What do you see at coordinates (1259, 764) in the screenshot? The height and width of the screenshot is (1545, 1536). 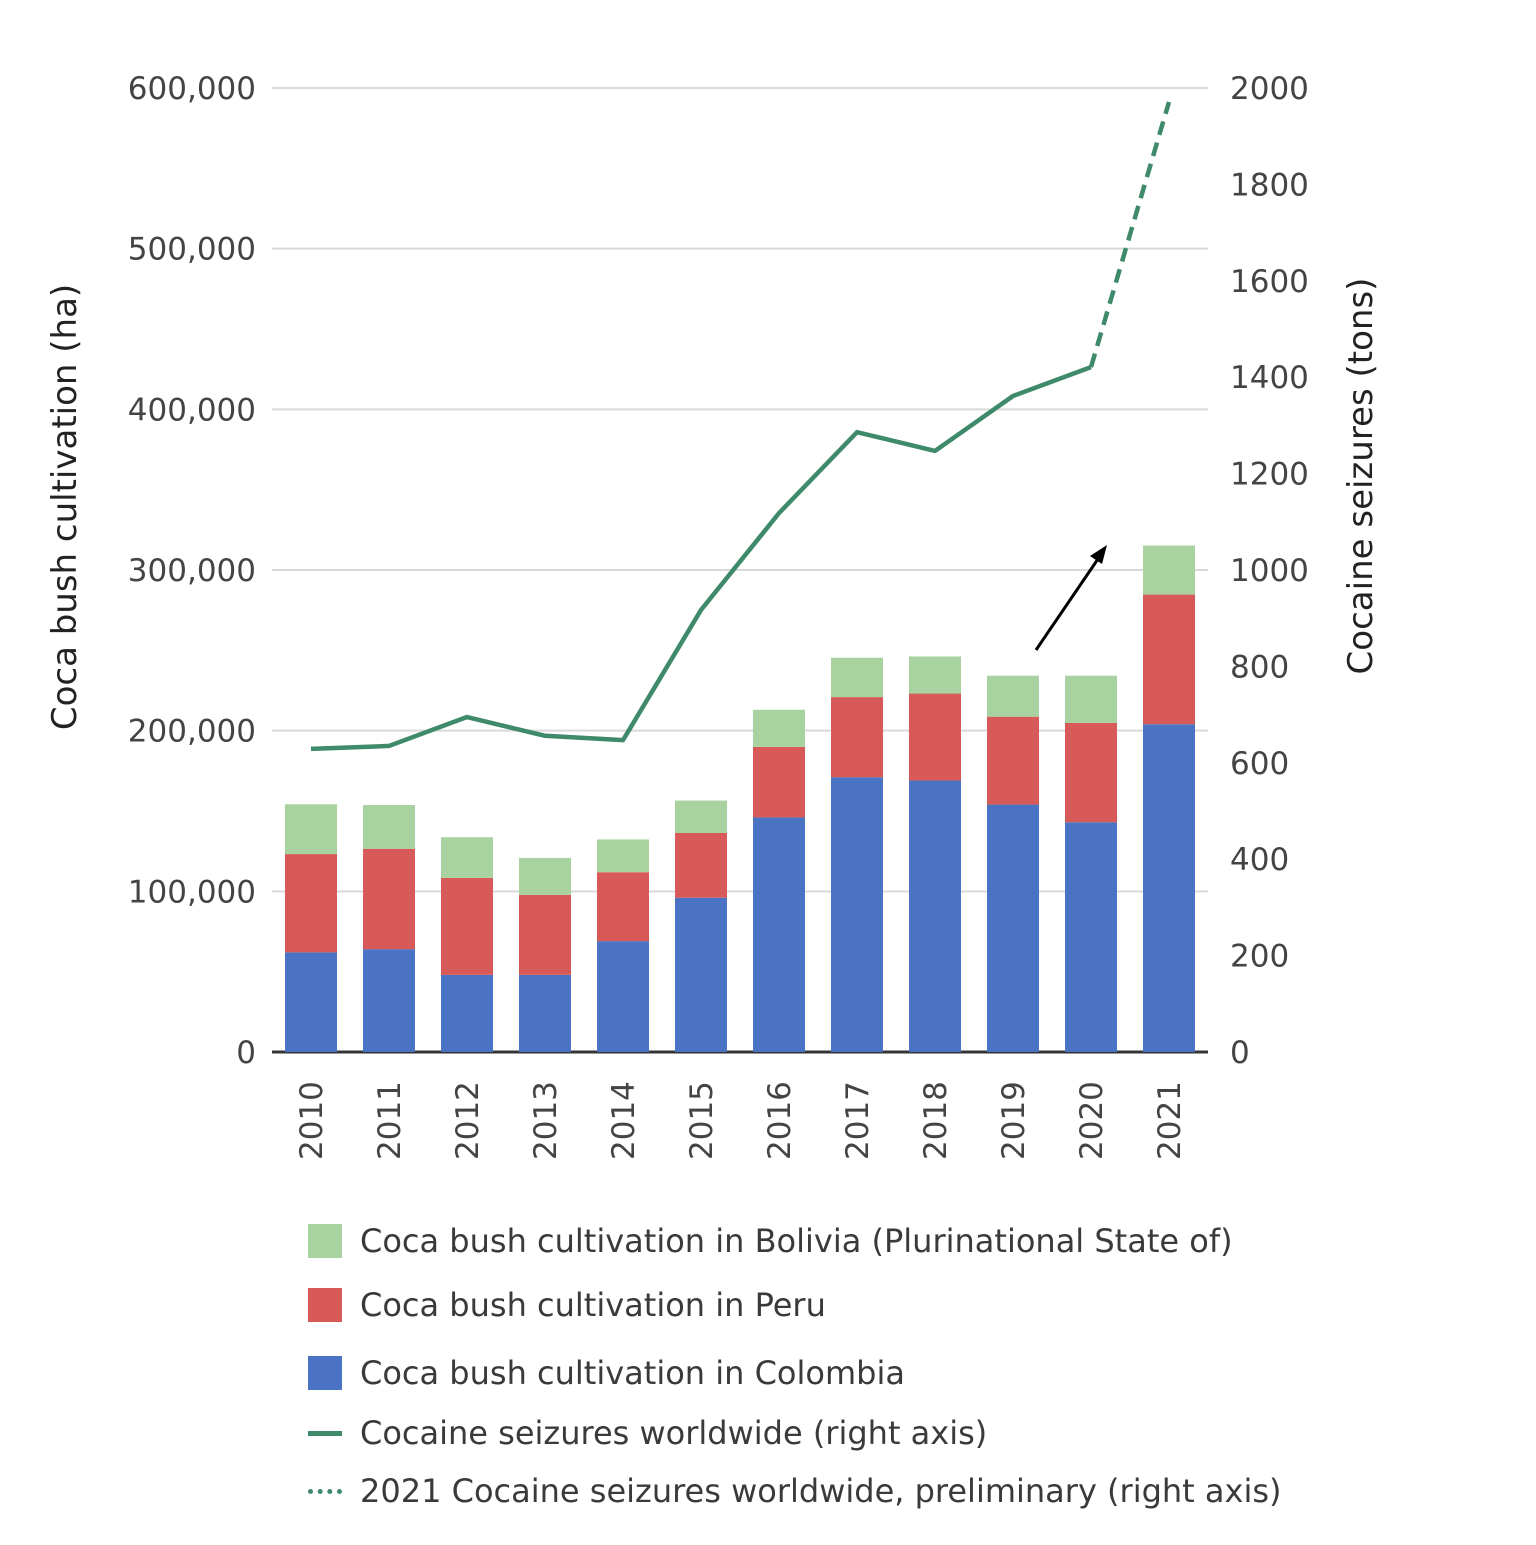 I see `y-tick-label-right: 600` at bounding box center [1259, 764].